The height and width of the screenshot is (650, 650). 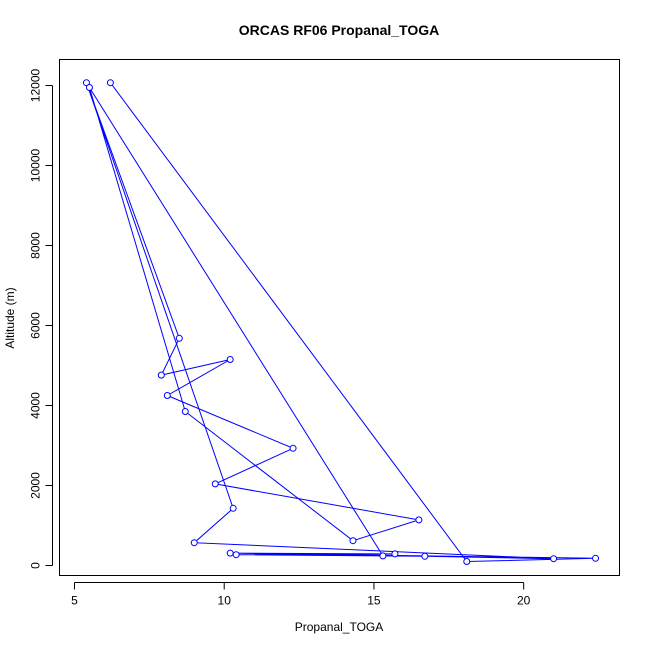 I want to click on y-tick-label: 8000, so click(x=36, y=245).